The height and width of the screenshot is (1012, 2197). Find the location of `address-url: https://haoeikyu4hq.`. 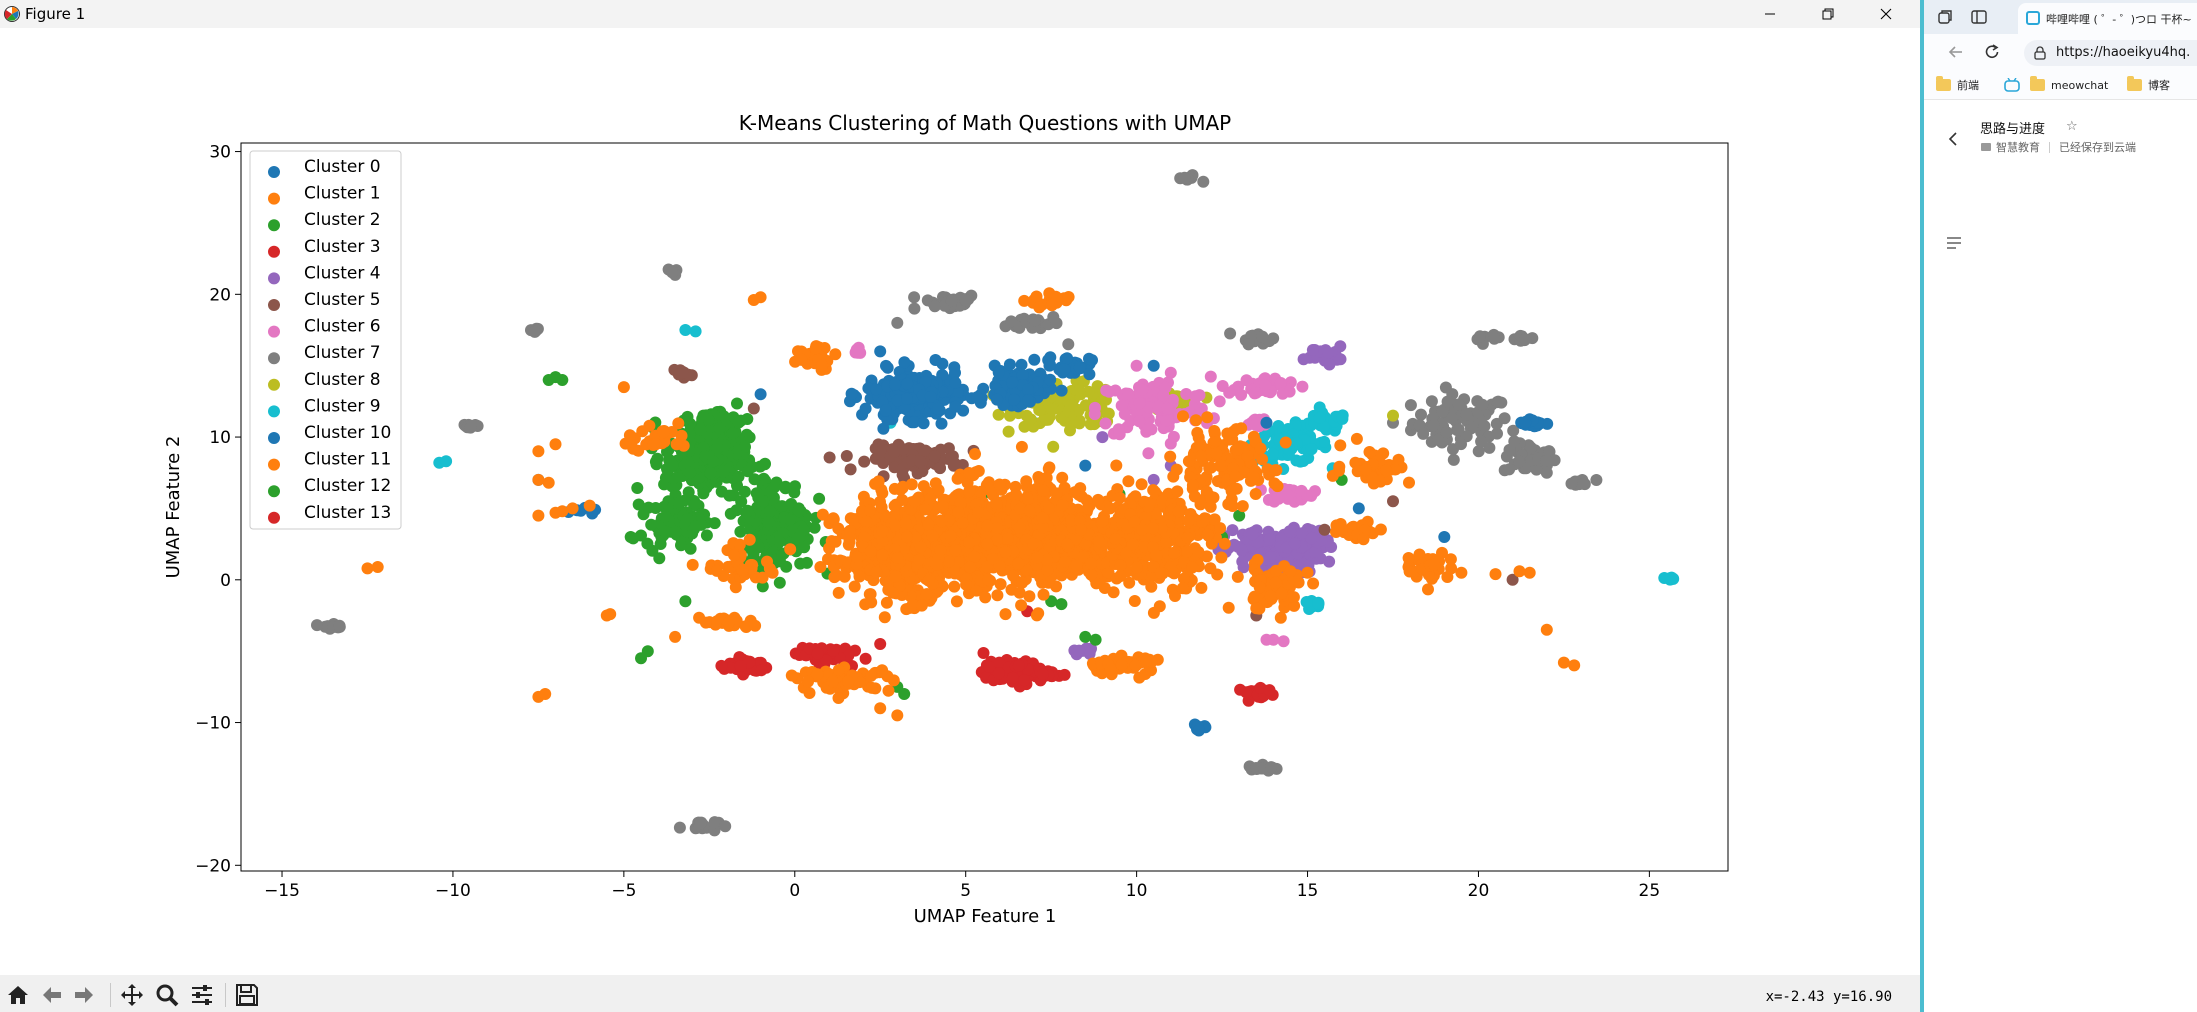

address-url: https://haoeikyu4hq. is located at coordinates (2123, 52).